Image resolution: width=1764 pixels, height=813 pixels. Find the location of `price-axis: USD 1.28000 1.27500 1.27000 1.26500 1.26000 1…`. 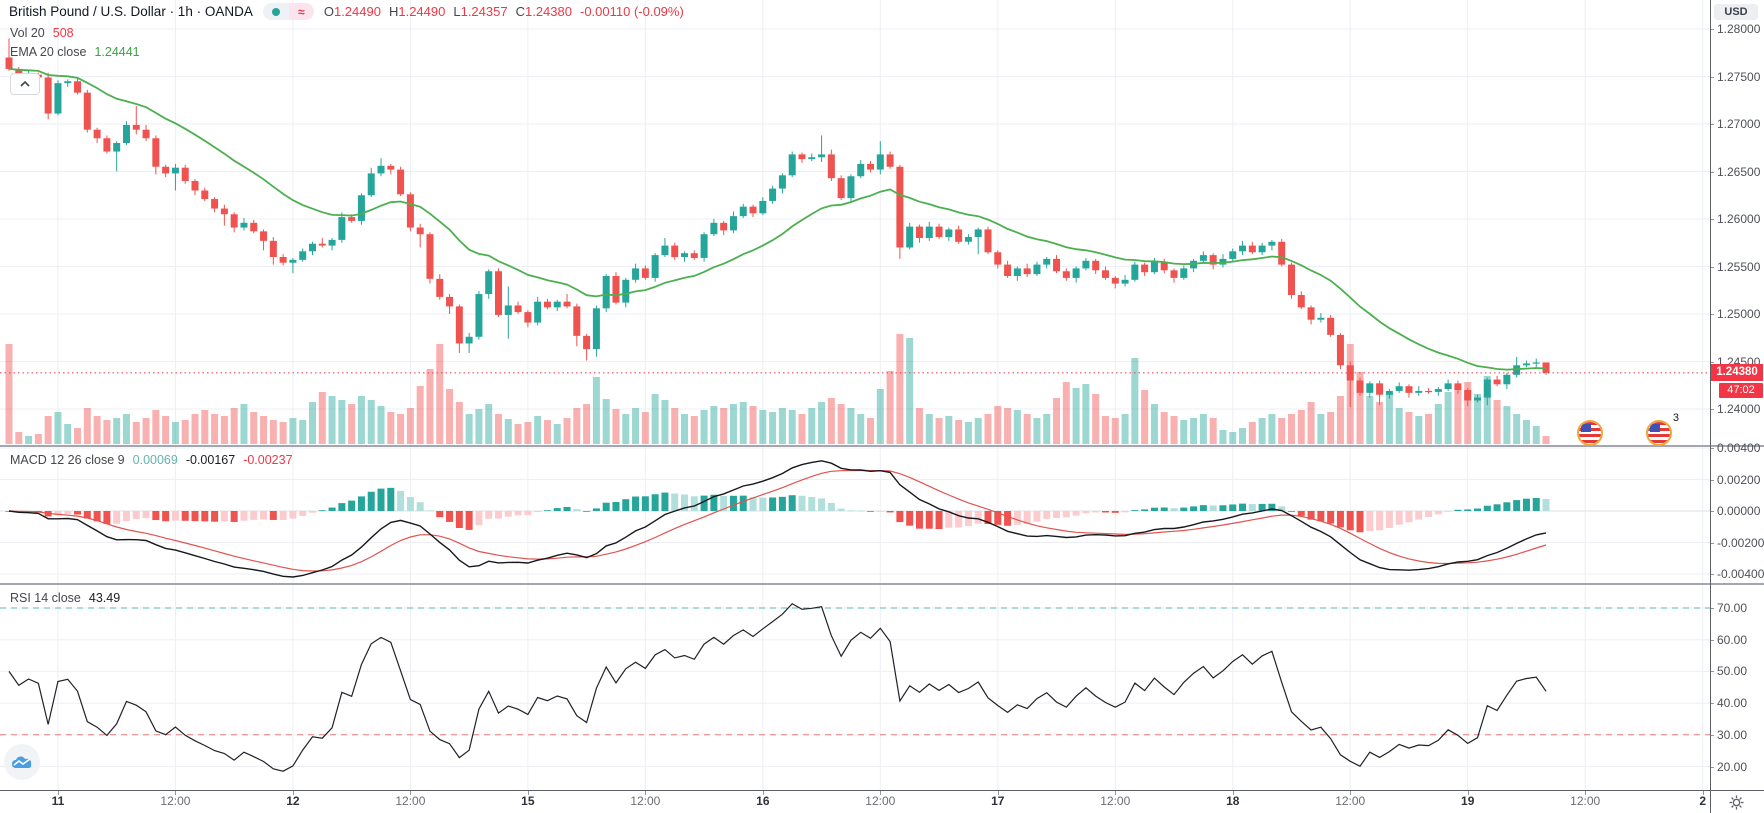

price-axis: USD 1.28000 1.27500 1.27000 1.26500 1.26000 1… is located at coordinates (1737, 406).